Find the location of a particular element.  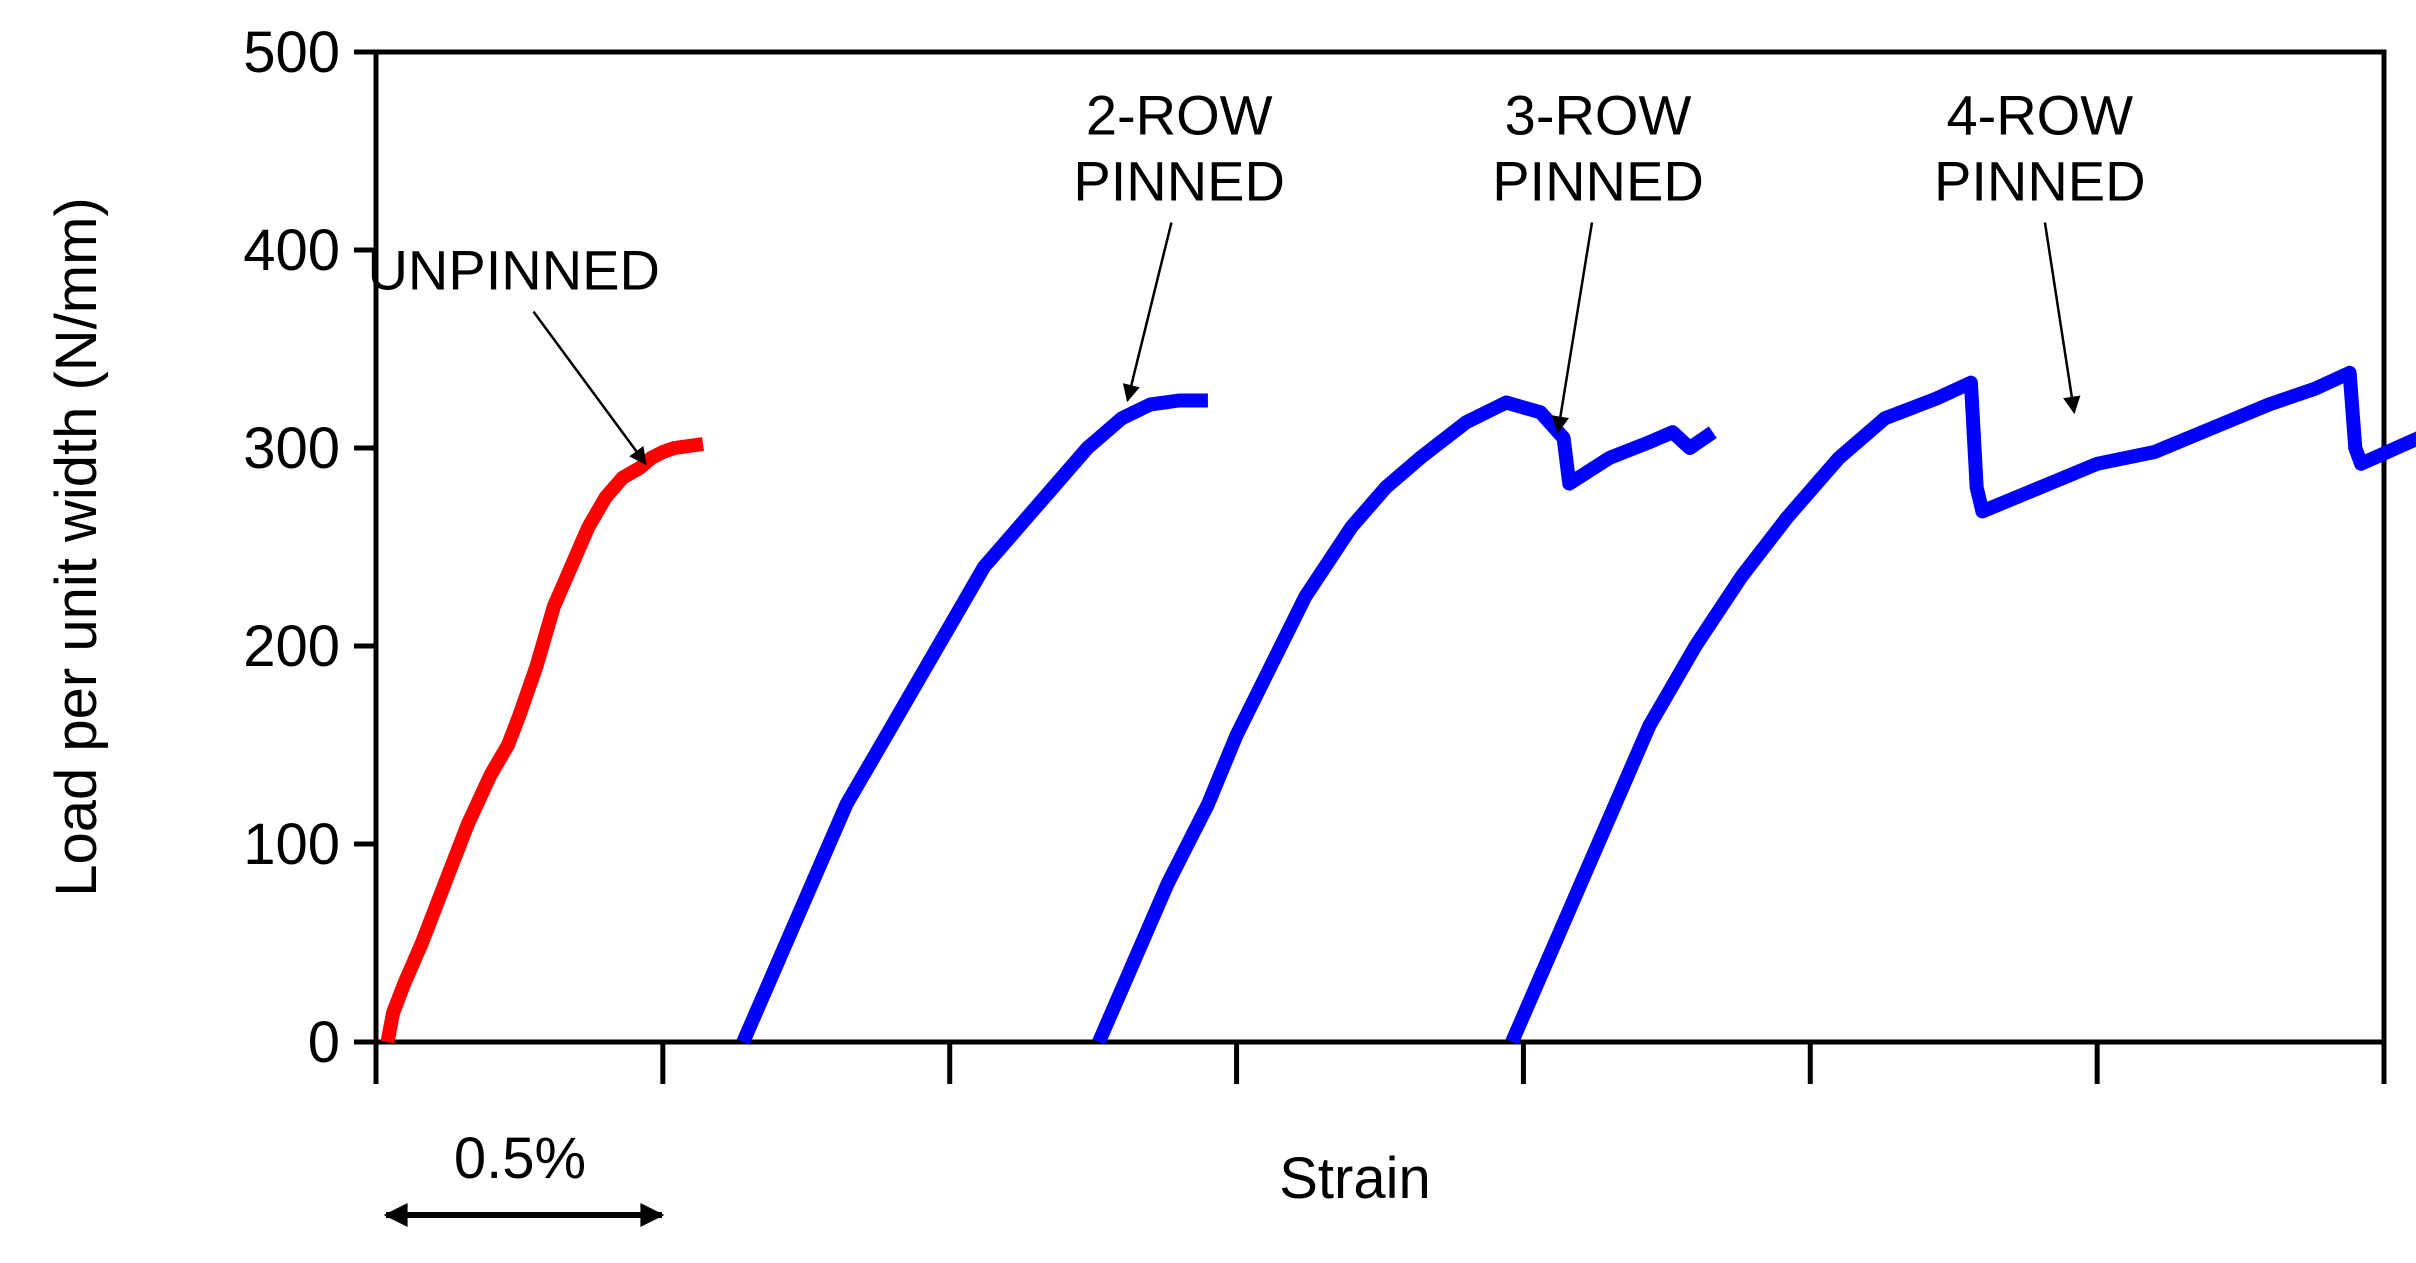

y-axis-ticks: 0 100 200 300 400 500 is located at coordinates (309, 547).